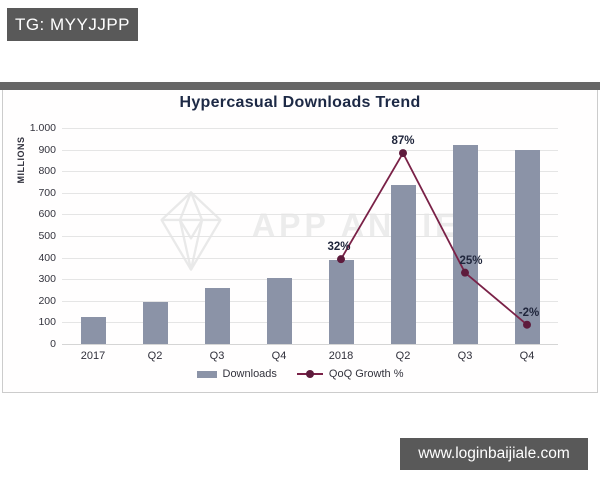 Image resolution: width=600 pixels, height=480 pixels. I want to click on y-tick-label: 300, so click(47, 279).